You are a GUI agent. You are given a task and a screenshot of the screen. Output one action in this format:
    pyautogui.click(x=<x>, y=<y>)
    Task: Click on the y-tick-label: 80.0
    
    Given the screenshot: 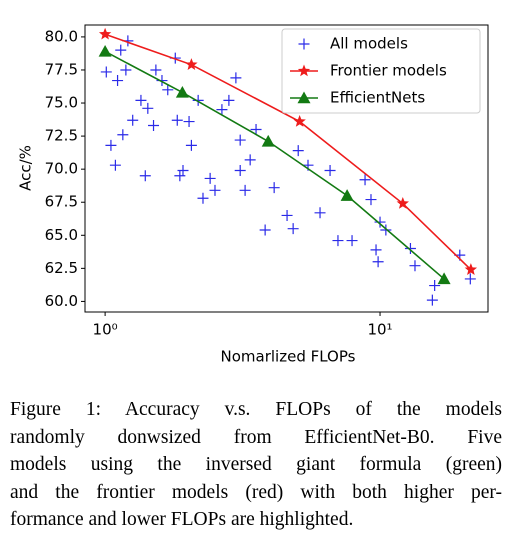 What is the action you would take?
    pyautogui.click(x=61, y=36)
    